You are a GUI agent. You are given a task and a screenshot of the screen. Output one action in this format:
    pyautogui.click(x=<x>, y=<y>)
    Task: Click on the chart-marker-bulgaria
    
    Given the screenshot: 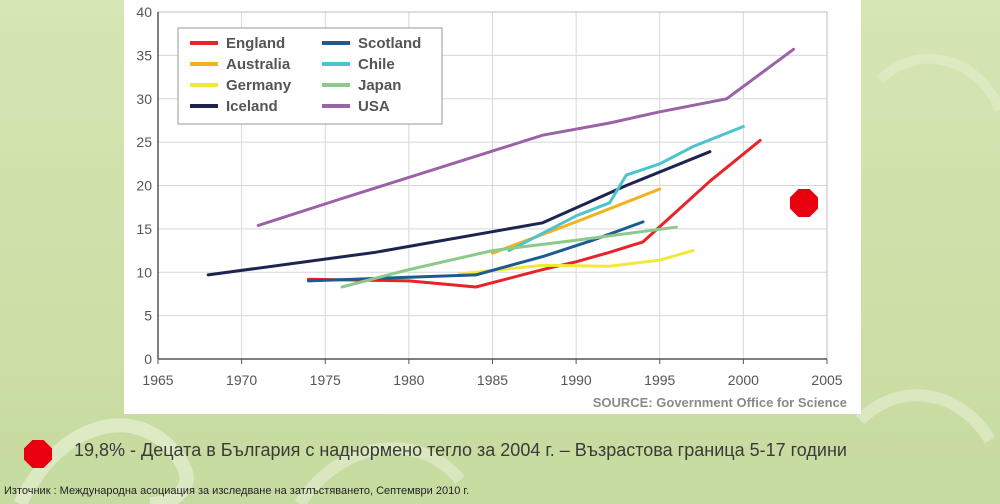 What is the action you would take?
    pyautogui.click(x=804, y=203)
    